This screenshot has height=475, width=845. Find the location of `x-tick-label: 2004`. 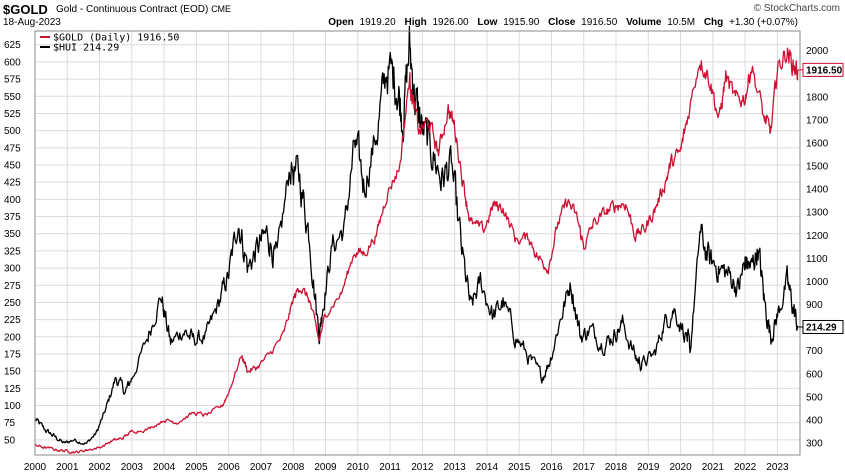

x-tick-label: 2004 is located at coordinates (164, 467).